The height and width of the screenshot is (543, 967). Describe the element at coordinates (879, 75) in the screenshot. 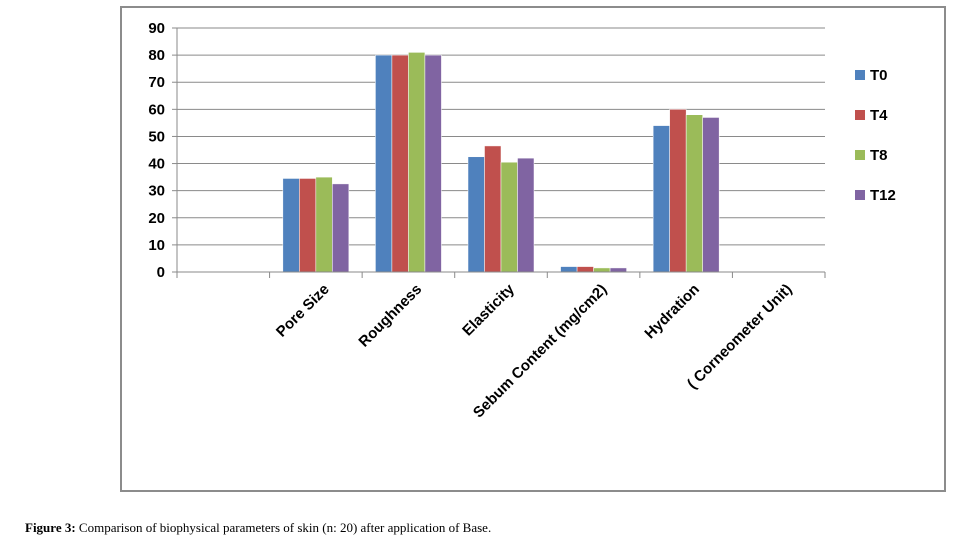

I see `legend-label-t0: T0` at that location.